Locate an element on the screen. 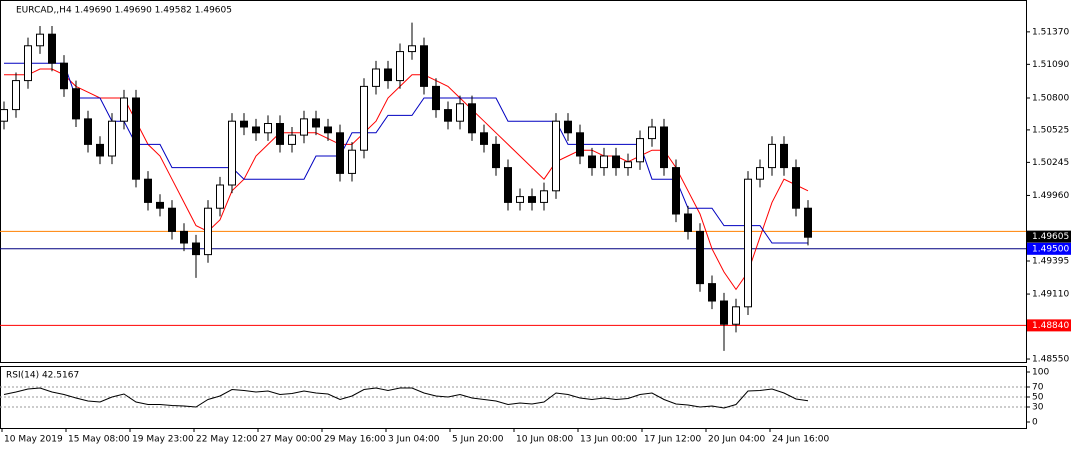  y-tick-label: 1.50525 is located at coordinates (1050, 130).